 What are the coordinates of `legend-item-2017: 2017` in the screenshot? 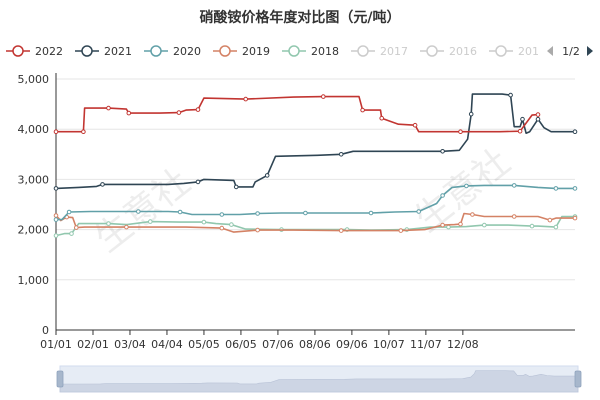 It's located at (379, 51).